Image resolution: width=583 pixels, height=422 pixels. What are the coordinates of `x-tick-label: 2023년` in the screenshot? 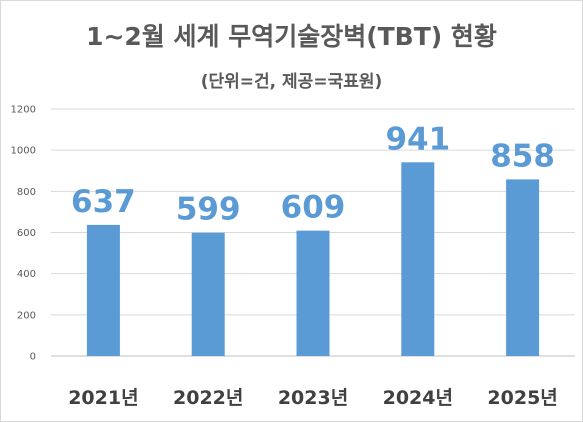 It's located at (313, 398).